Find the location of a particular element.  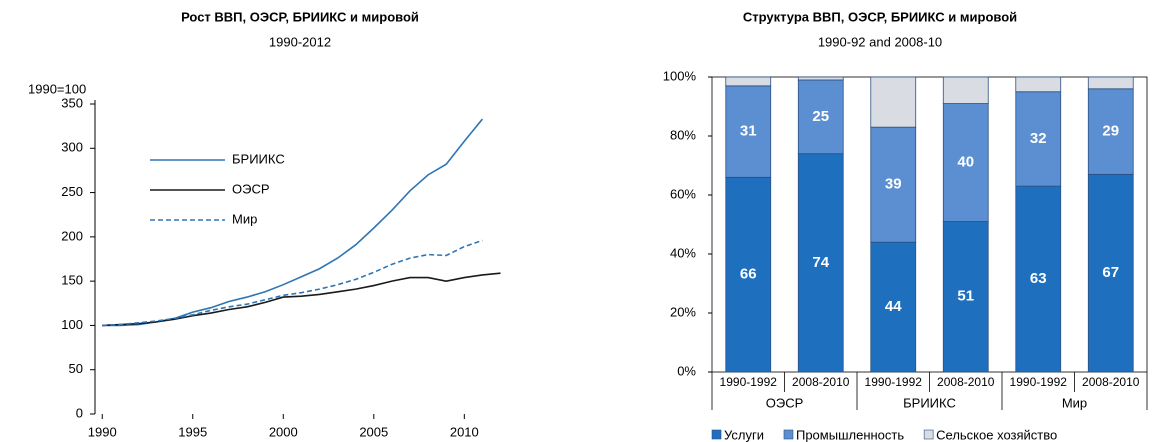

y-tick-label: 0% is located at coordinates (686, 370).